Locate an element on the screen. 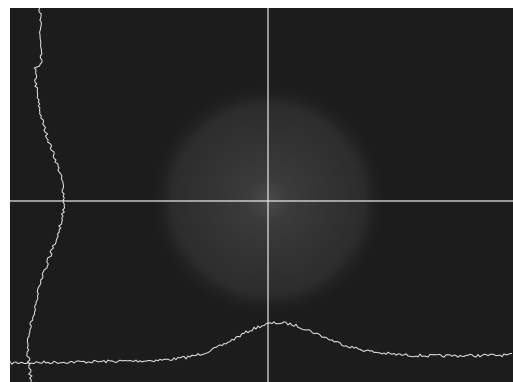 Image resolution: width=513 pixels, height=382 pixels. vertical-intensity-profile is located at coordinates (46, 195).